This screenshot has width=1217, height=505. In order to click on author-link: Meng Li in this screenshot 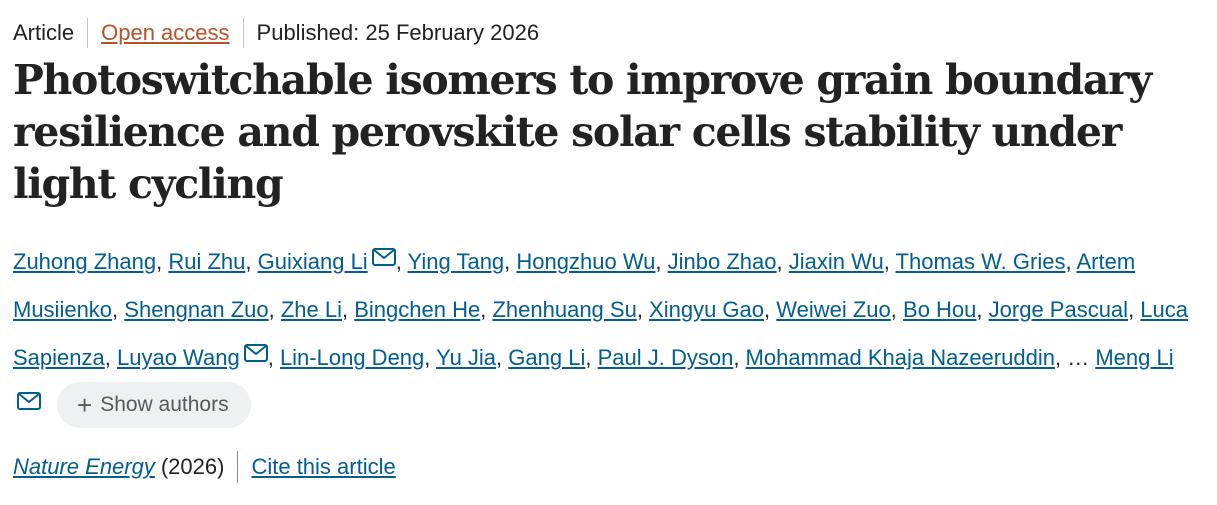, I will do `click(1134, 357)`.